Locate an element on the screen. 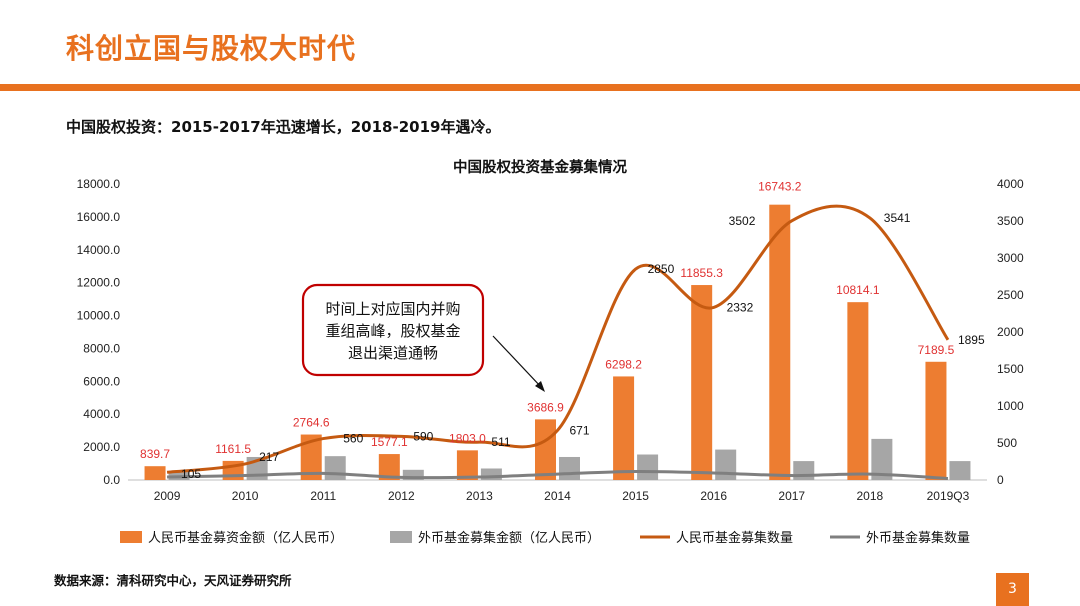 Image resolution: width=1080 pixels, height=606 pixels. page-number: 3 is located at coordinates (1012, 589).